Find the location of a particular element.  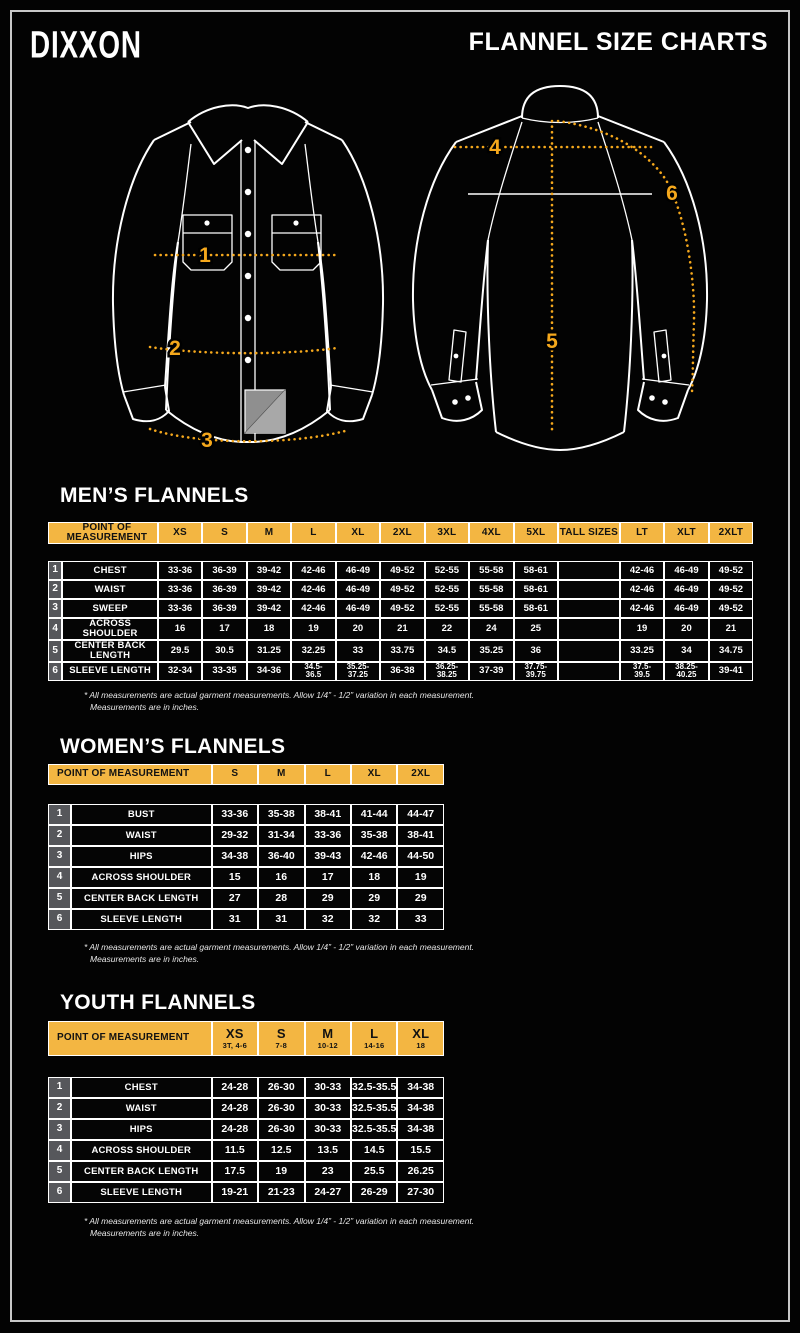

size-value: 17 is located at coordinates (224, 629).